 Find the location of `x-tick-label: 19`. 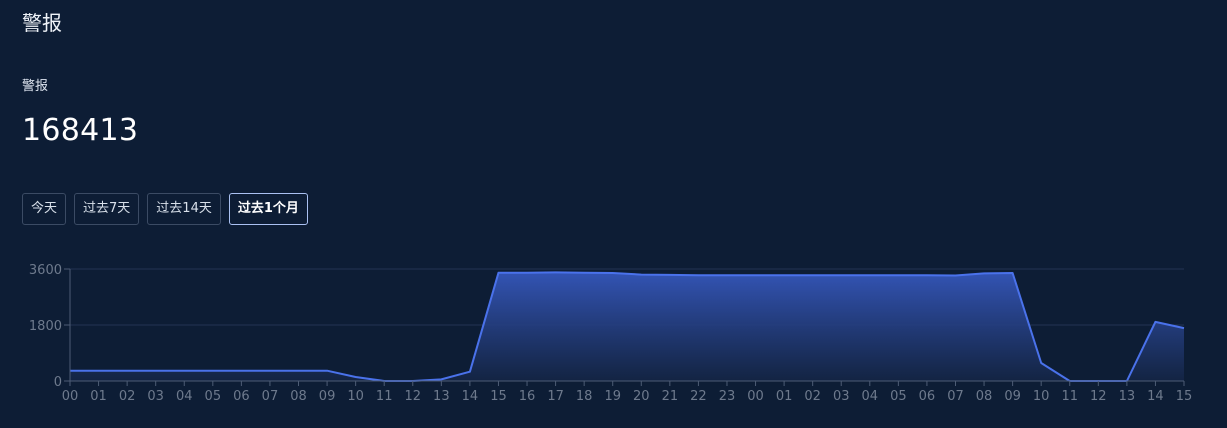

x-tick-label: 19 is located at coordinates (612, 396).